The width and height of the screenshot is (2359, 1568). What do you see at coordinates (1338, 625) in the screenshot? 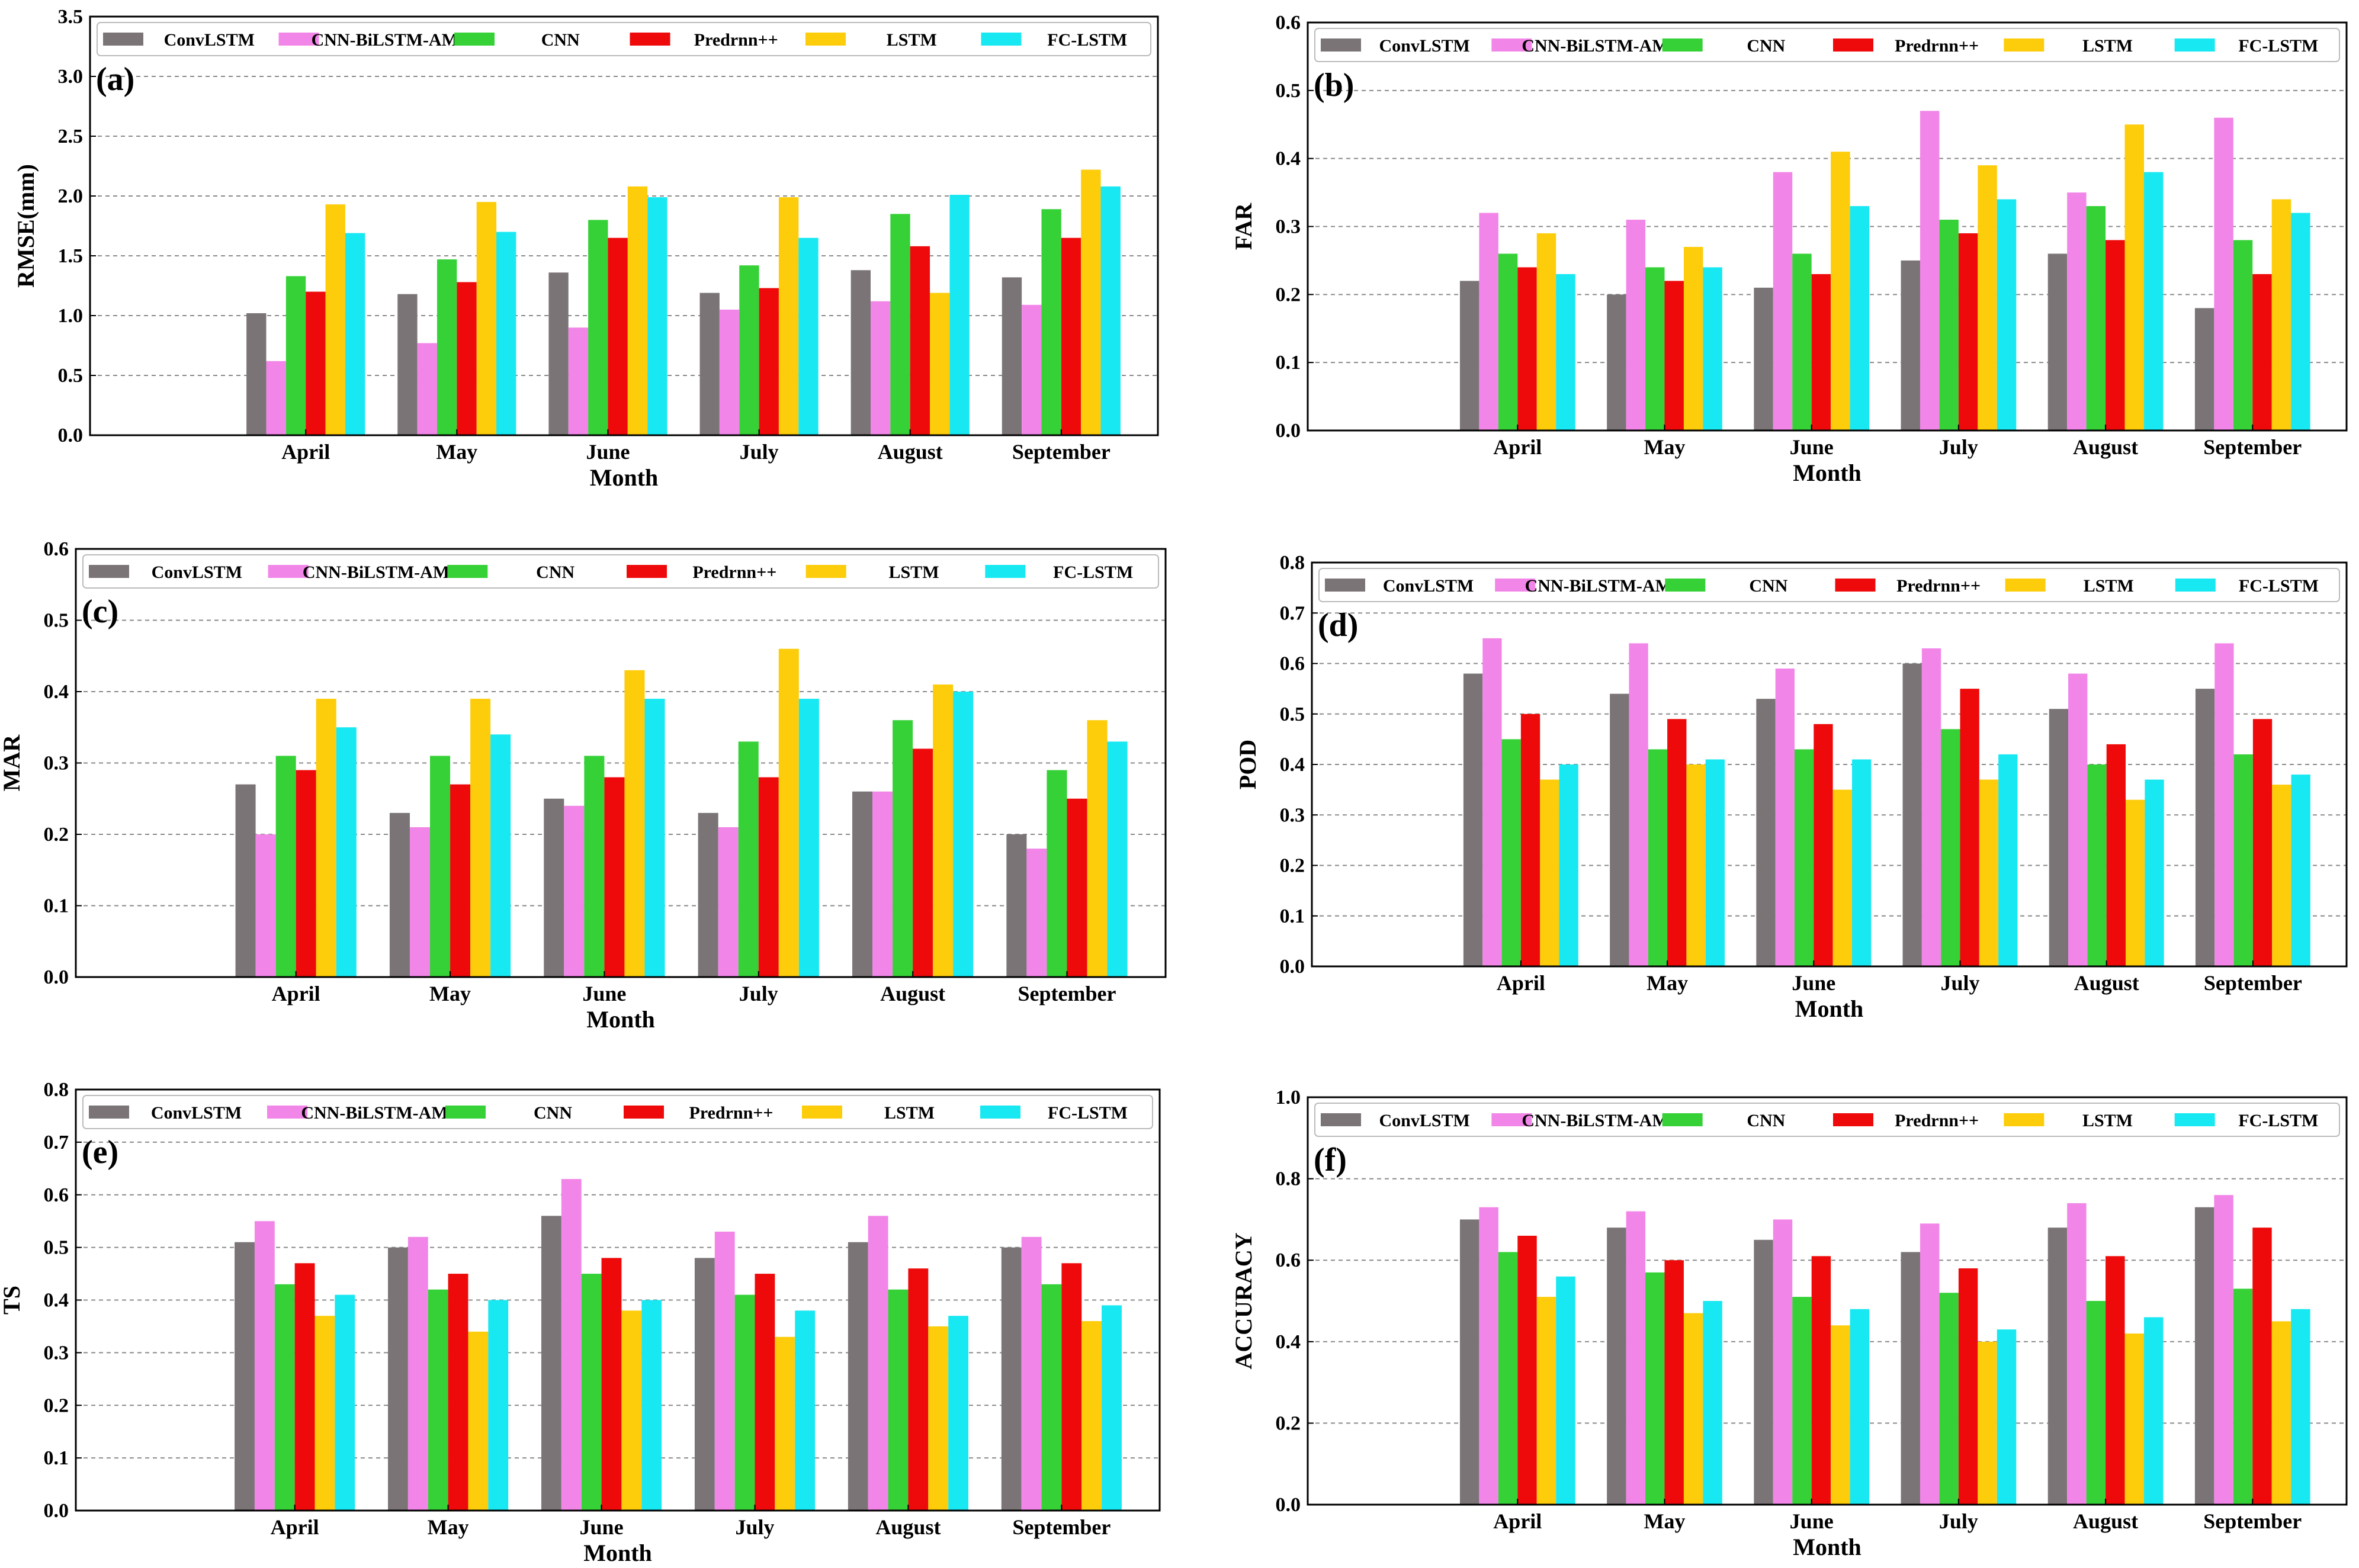
I see `panel-label: (d)` at bounding box center [1338, 625].